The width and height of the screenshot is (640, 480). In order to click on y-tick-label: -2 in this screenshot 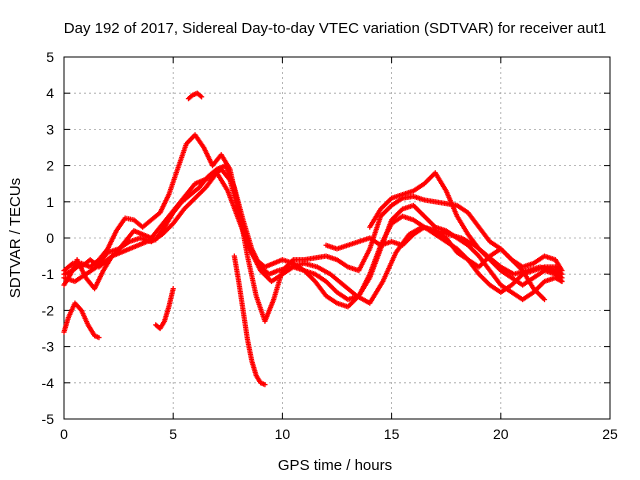, I will do `click(48, 310)`.